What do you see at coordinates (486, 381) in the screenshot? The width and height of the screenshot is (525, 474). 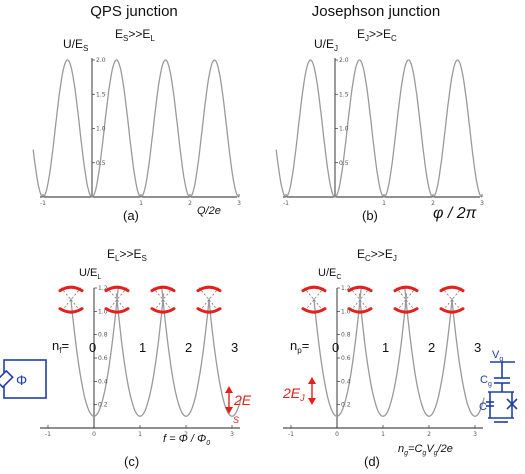 I see `cg-label: Cg` at bounding box center [486, 381].